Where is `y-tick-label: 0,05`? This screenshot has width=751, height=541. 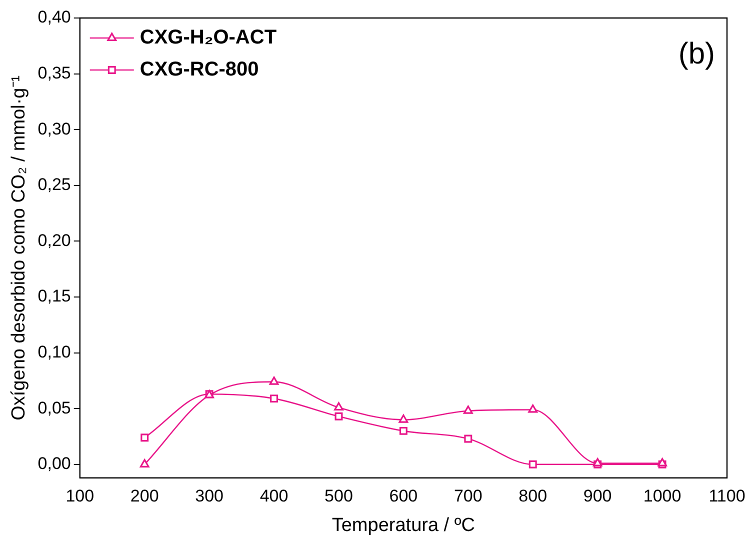
y-tick-label: 0,05 is located at coordinates (54, 408).